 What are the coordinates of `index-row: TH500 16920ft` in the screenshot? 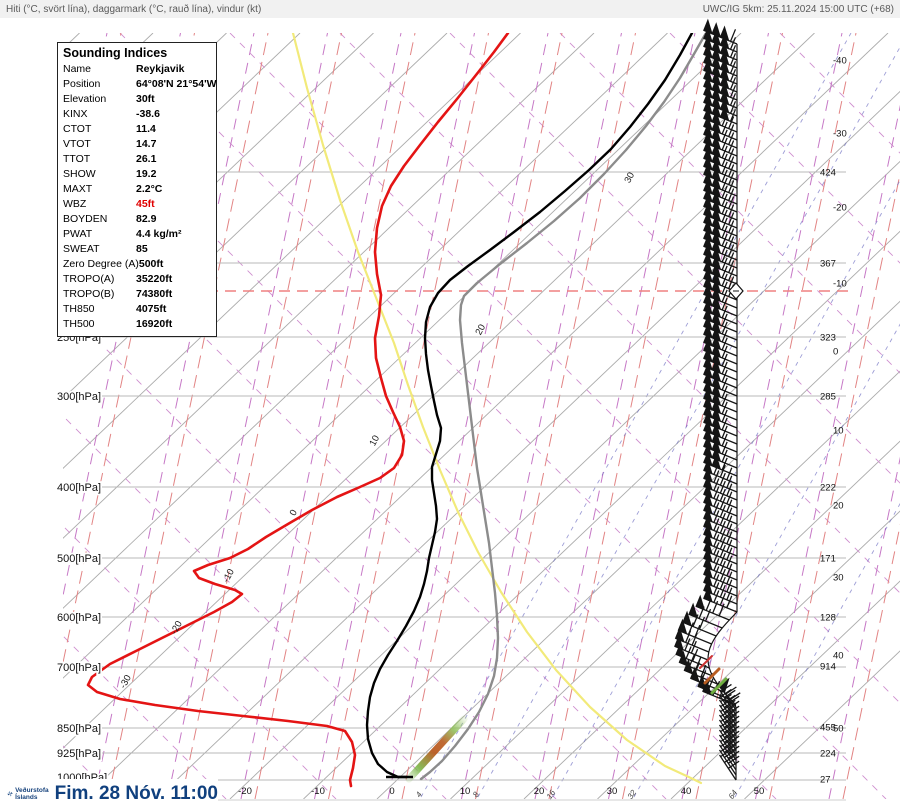 It's located at (137, 324).